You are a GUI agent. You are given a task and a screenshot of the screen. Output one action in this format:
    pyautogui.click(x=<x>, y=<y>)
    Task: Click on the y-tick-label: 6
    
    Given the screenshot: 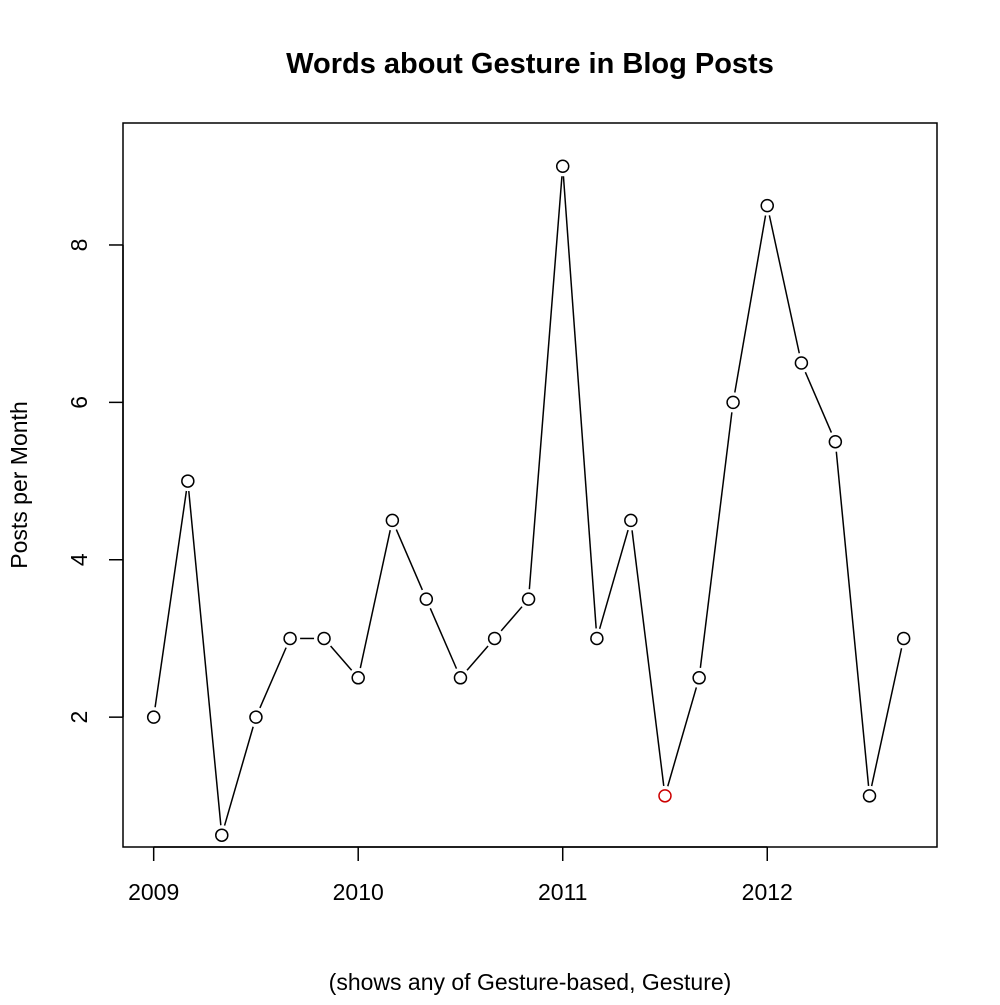 What is the action you would take?
    pyautogui.click(x=79, y=402)
    